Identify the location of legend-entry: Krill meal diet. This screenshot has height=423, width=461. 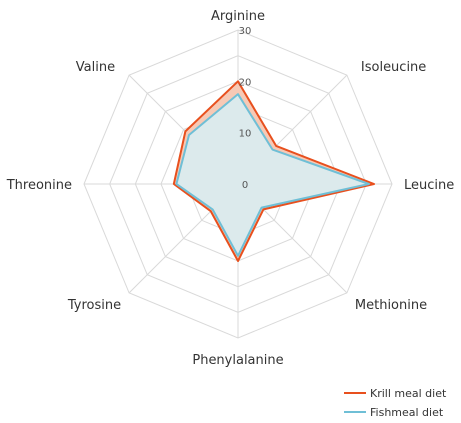
(408, 393).